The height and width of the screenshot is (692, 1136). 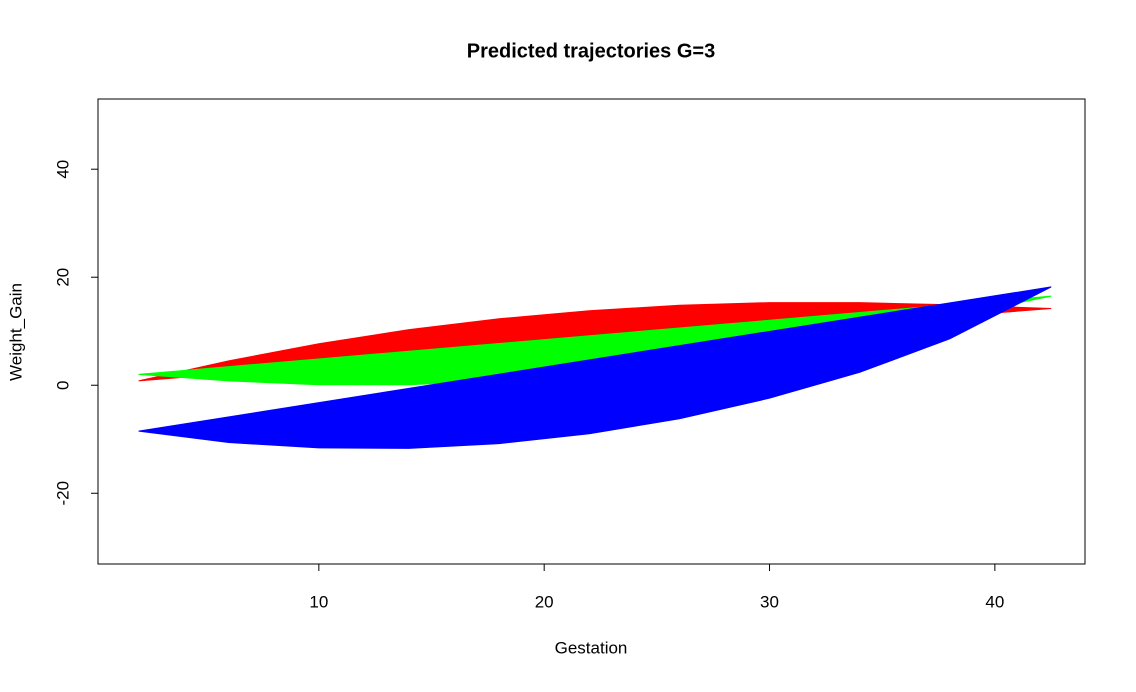 I want to click on y-tick-label: 20, so click(x=62, y=277).